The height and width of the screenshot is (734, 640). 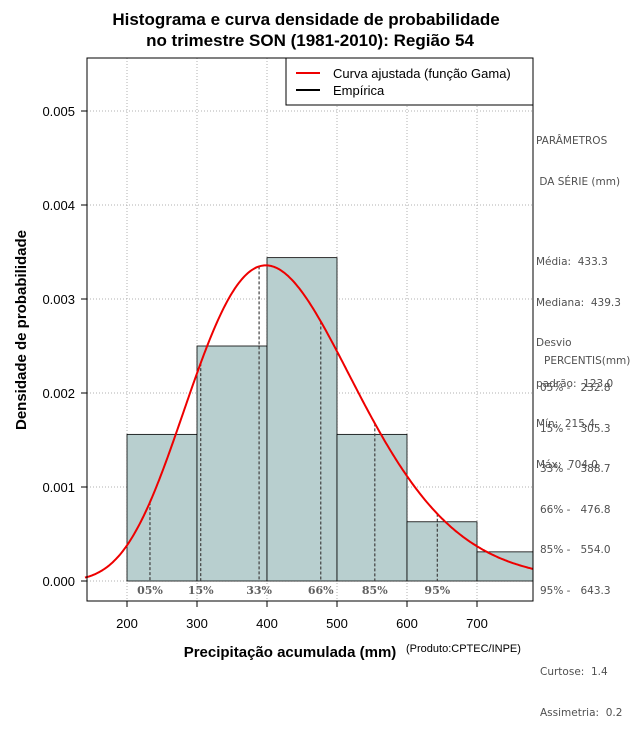 I want to click on y-tick-label-5: 0.005, so click(x=58, y=111).